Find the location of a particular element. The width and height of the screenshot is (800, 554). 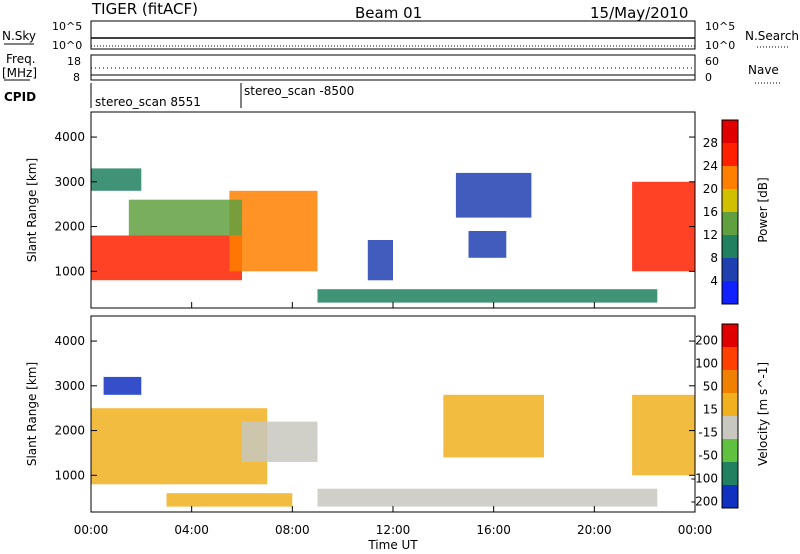

colorbar-tick-1: 100 is located at coordinates (706, 364).